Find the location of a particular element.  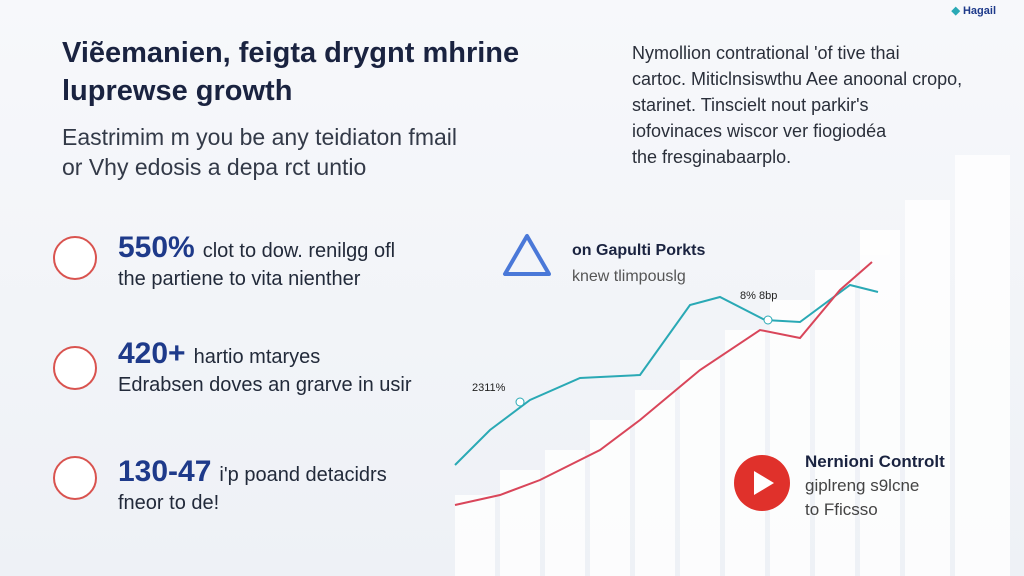

stat-text: hartio mtaryes is located at coordinates (257, 357).